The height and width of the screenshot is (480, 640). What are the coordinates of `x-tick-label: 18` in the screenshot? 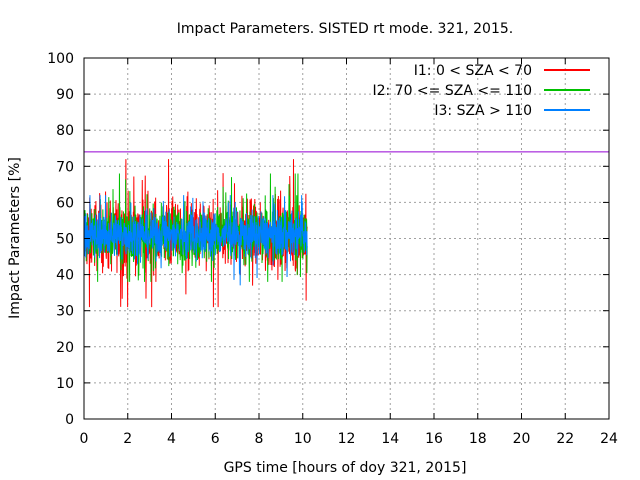 It's located at (478, 439).